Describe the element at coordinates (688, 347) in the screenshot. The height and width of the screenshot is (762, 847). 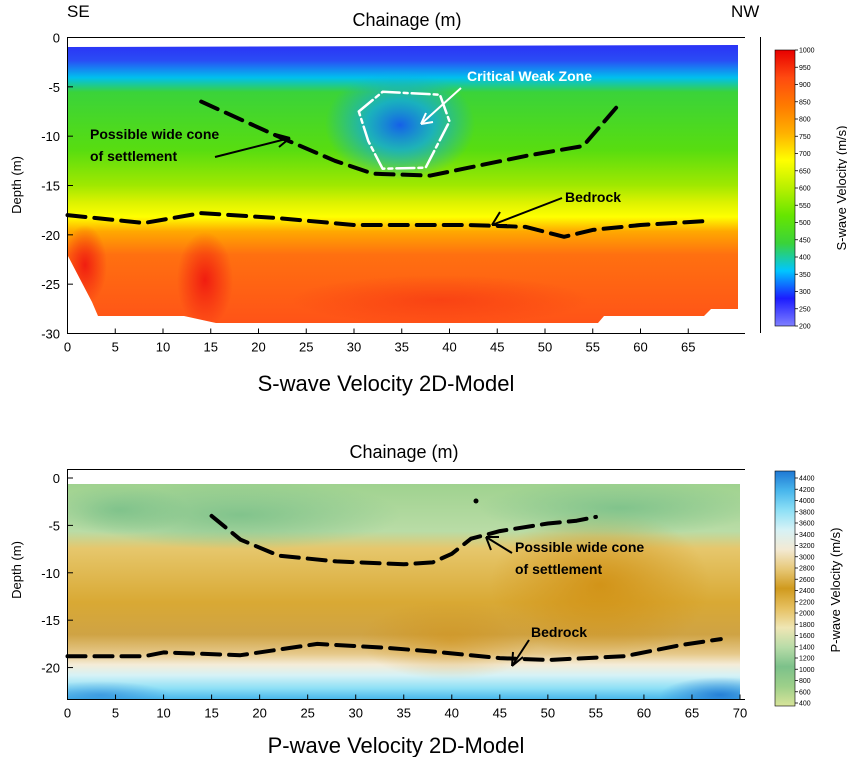
I see `s-x-tick-label: 65` at that location.